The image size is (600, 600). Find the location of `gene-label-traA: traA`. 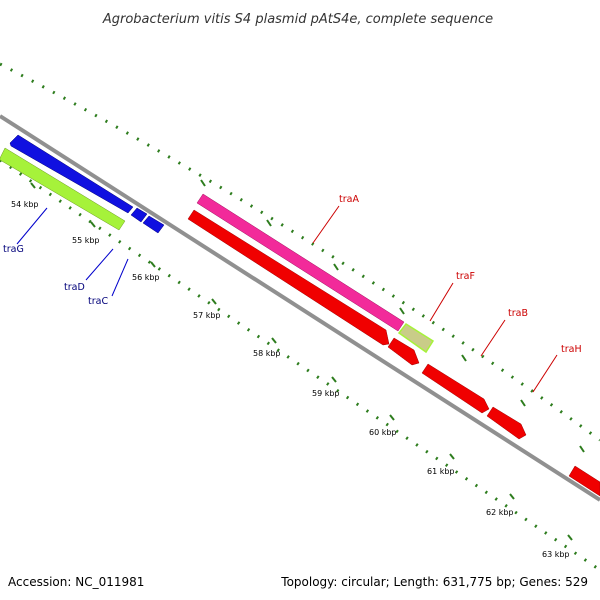

gene-label-traA: traA is located at coordinates (349, 199).